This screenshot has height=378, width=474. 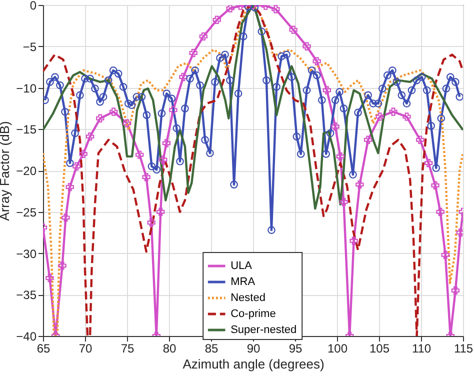 What do you see at coordinates (85, 349) in the screenshot?
I see `x-tick-label: 70` at bounding box center [85, 349].